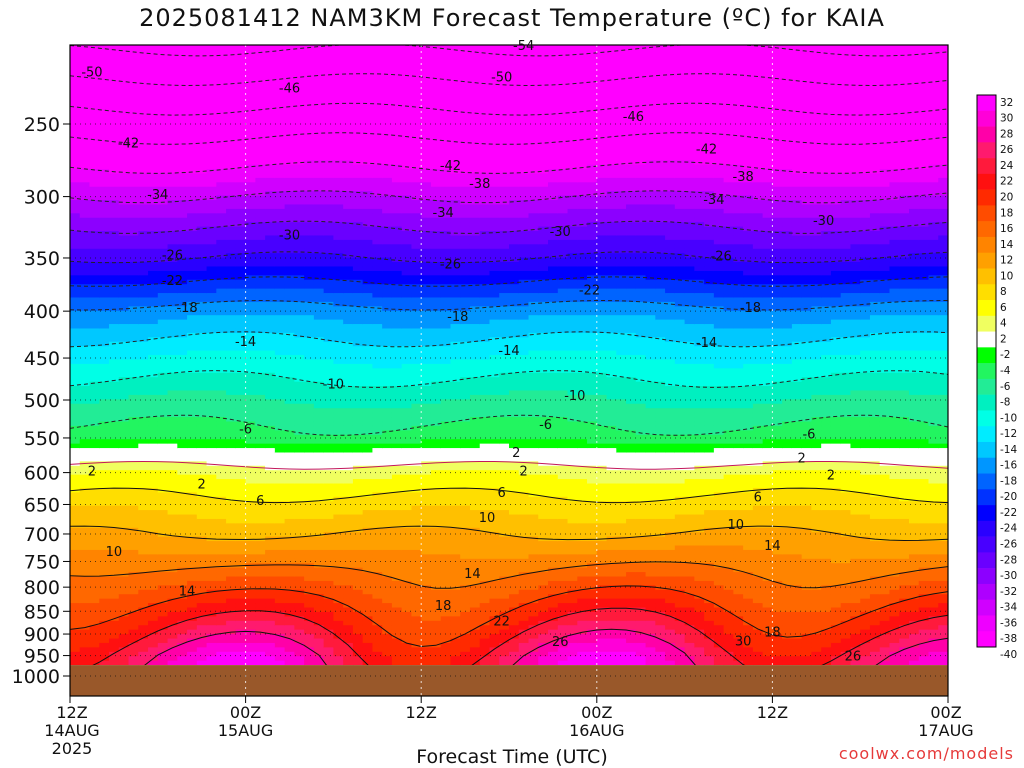 This screenshot has width=1024, height=768. I want to click on colorbar-label: -26, so click(1008, 544).